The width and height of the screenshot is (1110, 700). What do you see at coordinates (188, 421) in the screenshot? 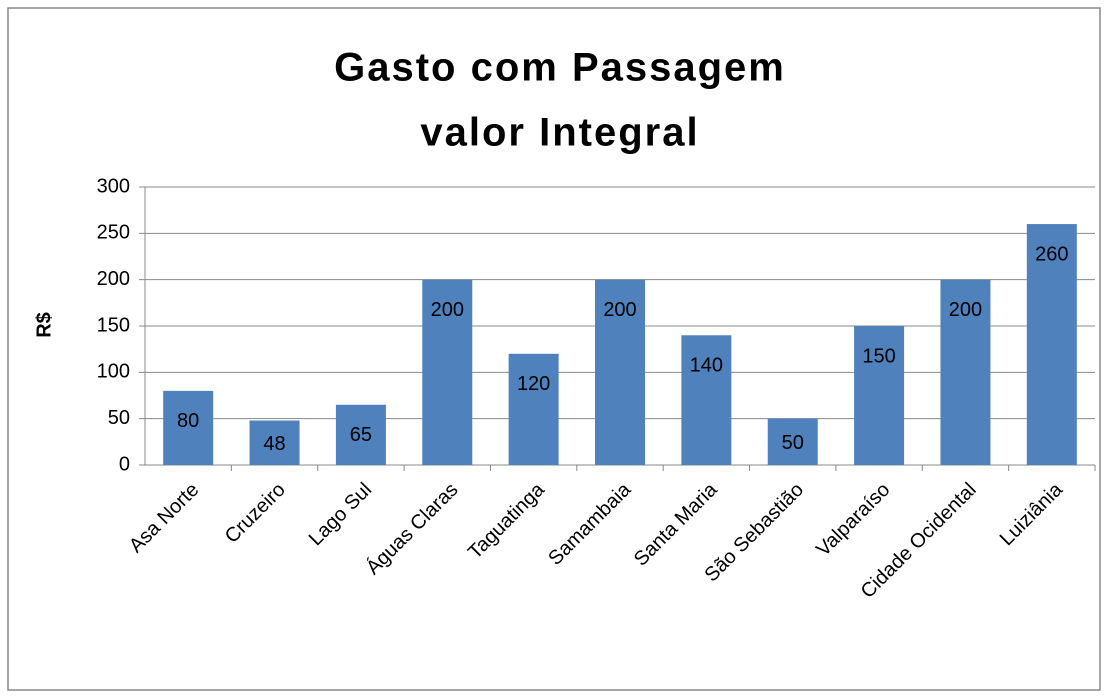
I see `data-label: 80` at bounding box center [188, 421].